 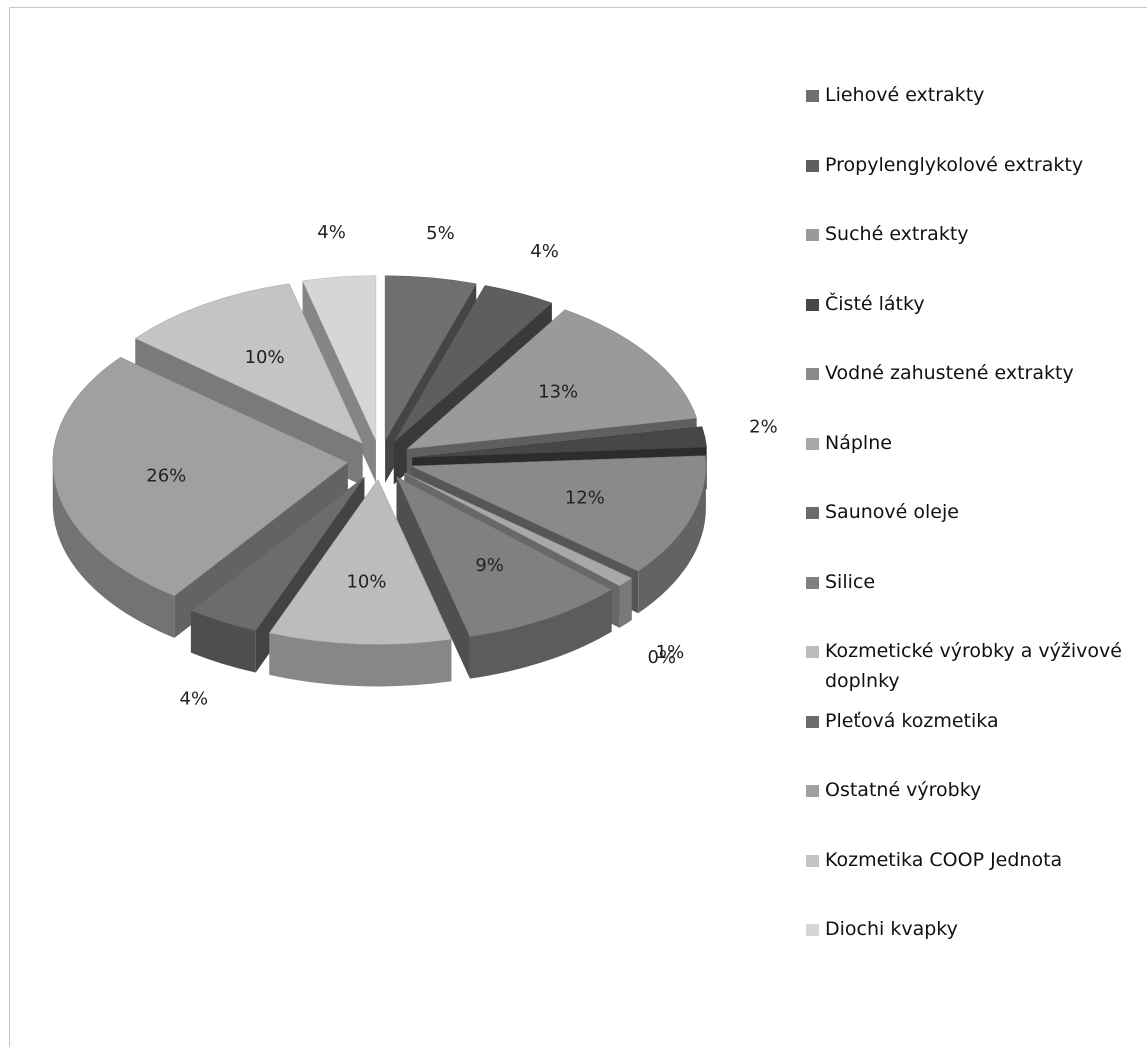 I want to click on legend-item-9: Pleťová kozmetika, so click(x=970, y=721).